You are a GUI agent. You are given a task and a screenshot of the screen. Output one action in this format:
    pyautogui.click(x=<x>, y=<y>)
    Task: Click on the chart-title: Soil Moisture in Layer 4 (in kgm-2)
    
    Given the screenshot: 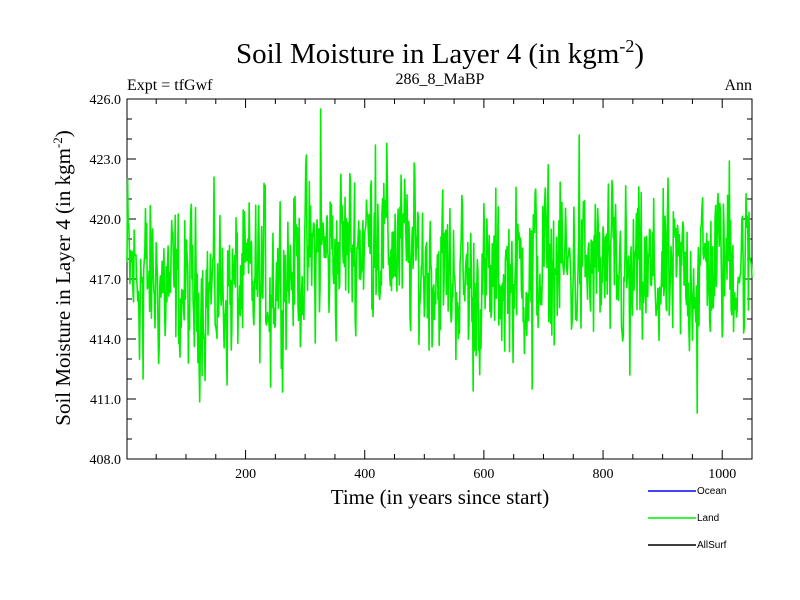 What is the action you would take?
    pyautogui.click(x=440, y=53)
    